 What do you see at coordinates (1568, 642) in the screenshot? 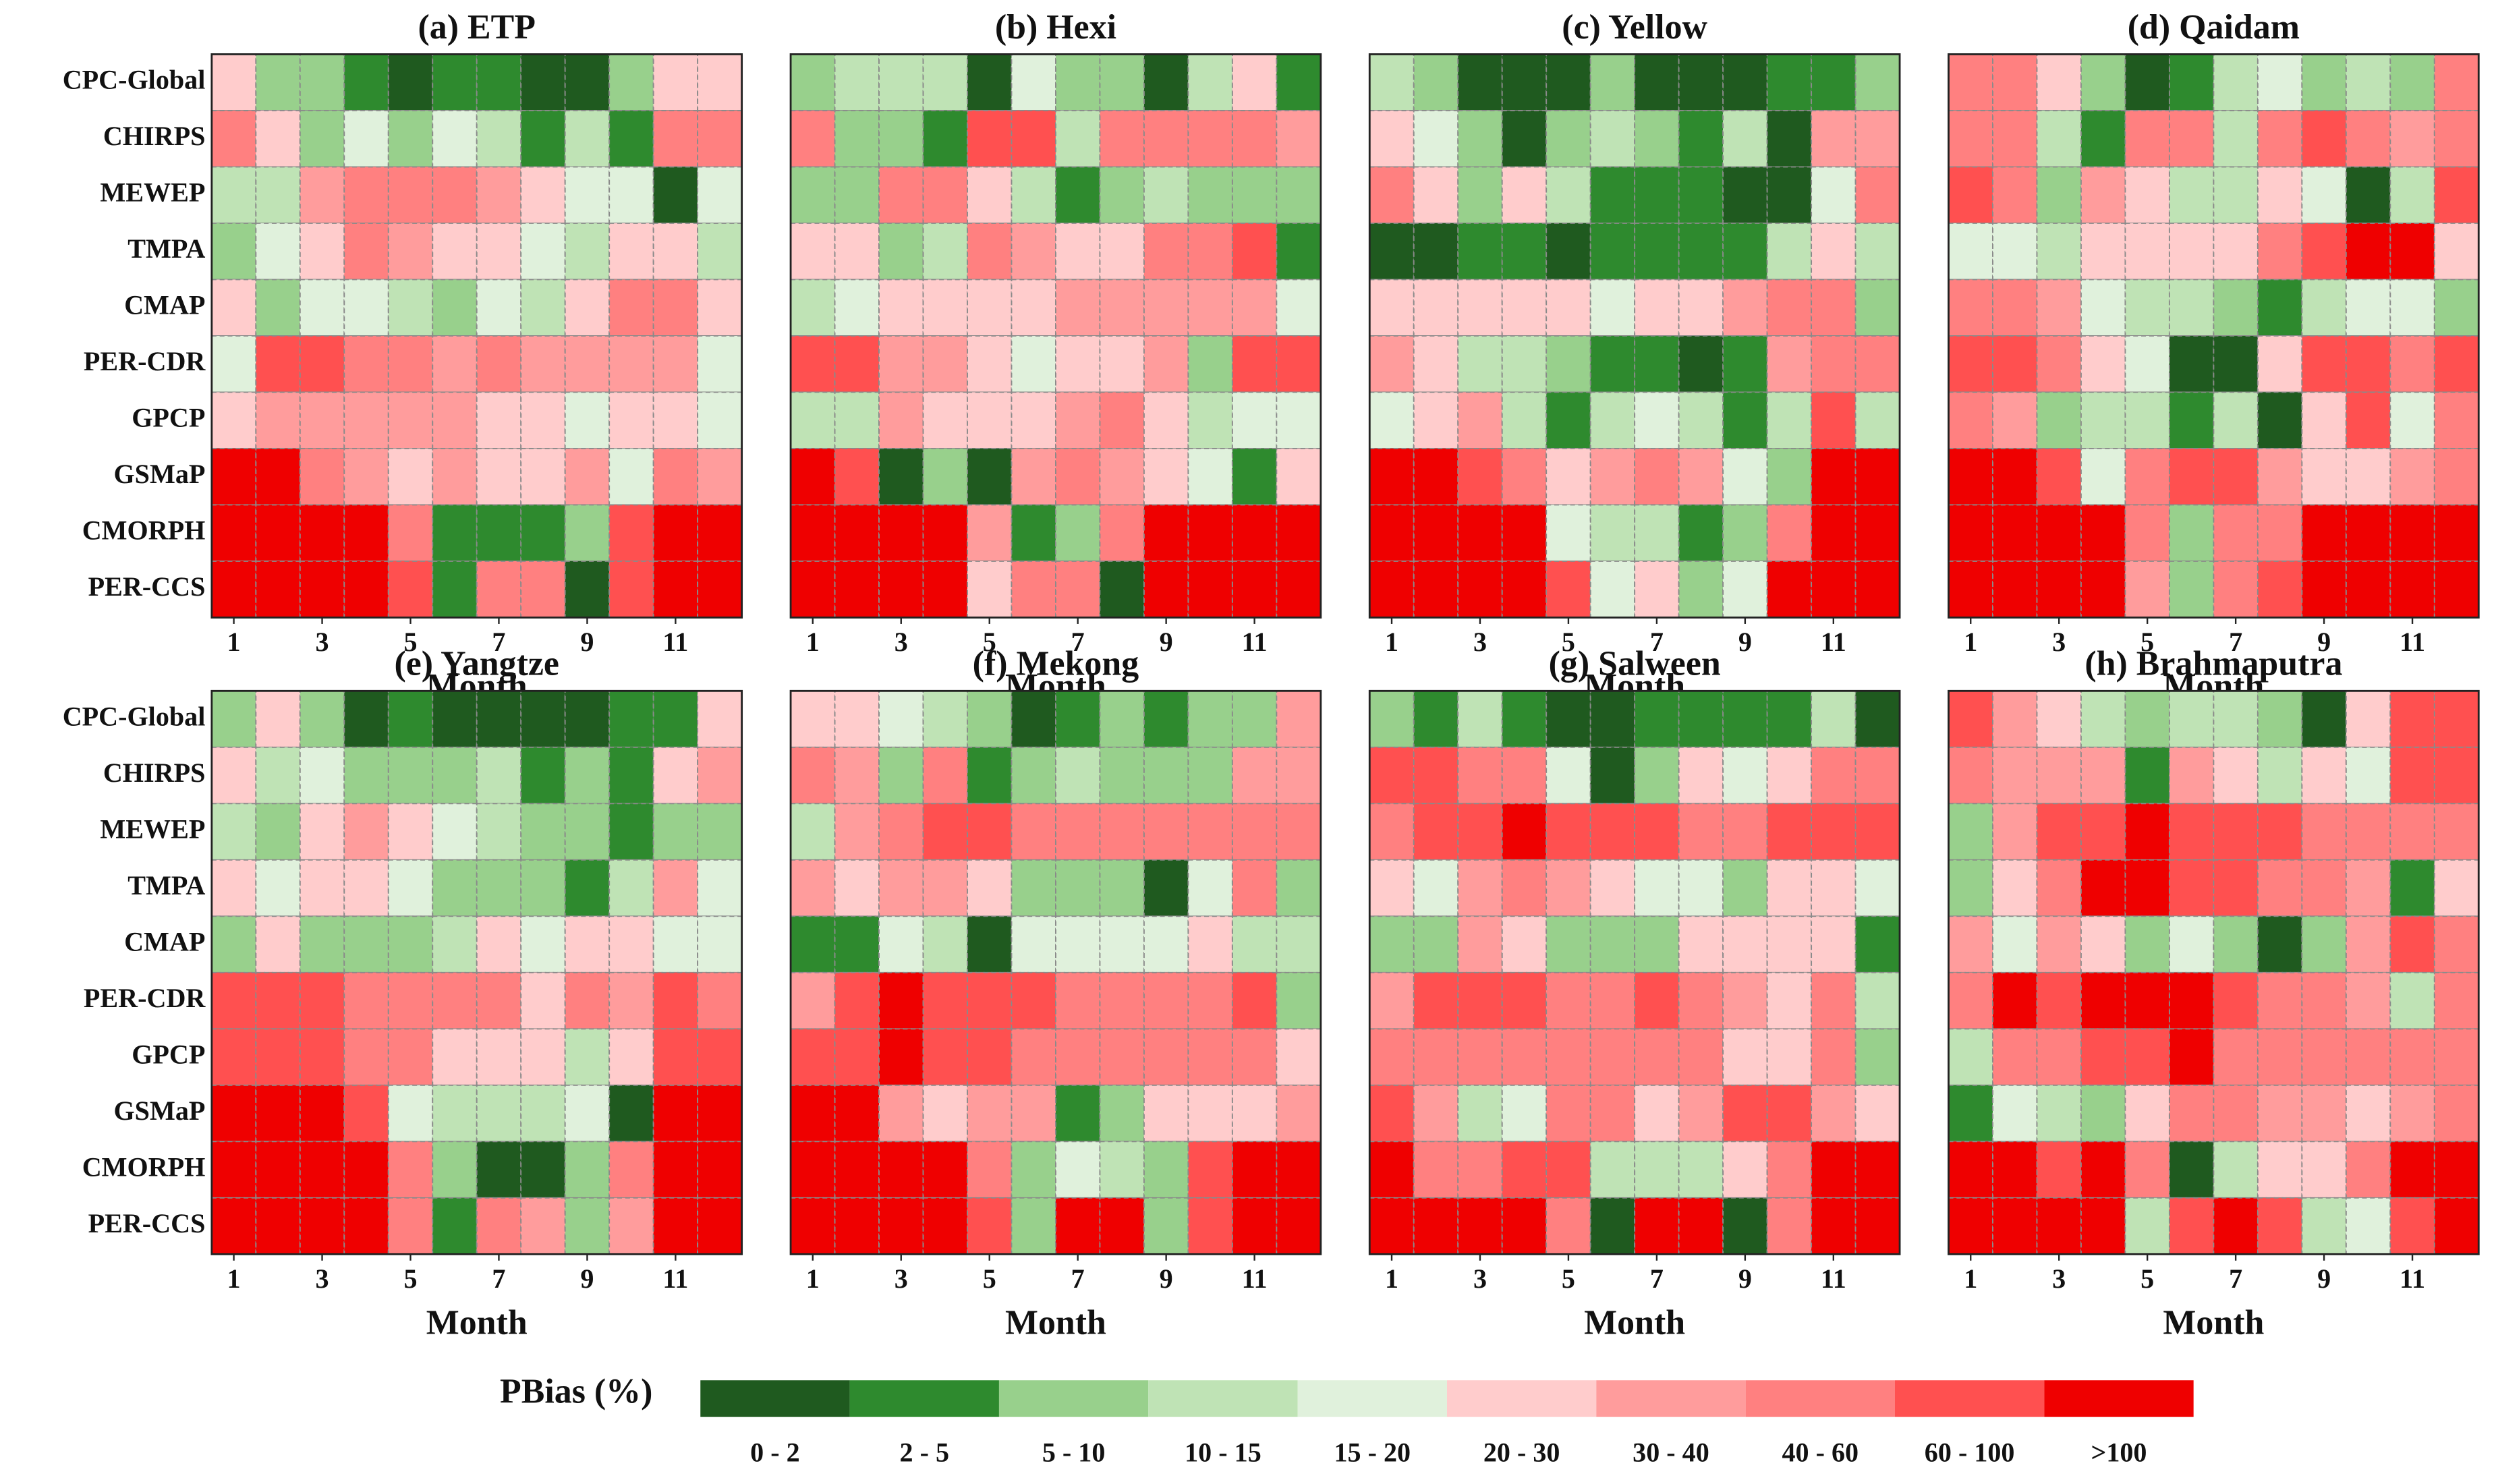
I see `x-tick-label: 5` at bounding box center [1568, 642].